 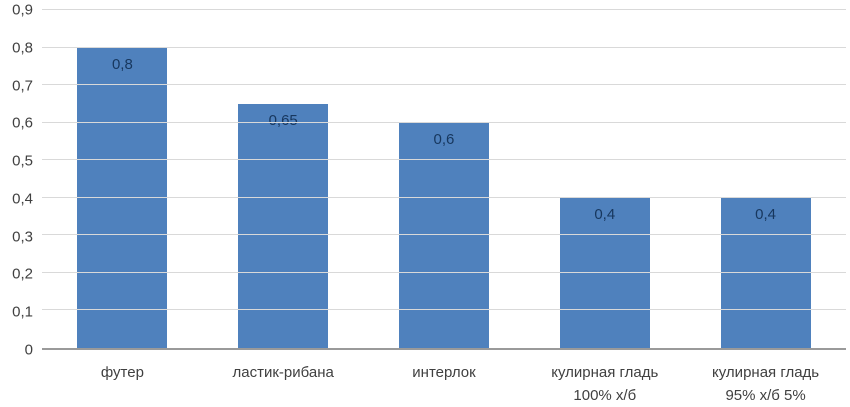 What do you see at coordinates (28, 350) in the screenshot?
I see `y-tick-label: 0` at bounding box center [28, 350].